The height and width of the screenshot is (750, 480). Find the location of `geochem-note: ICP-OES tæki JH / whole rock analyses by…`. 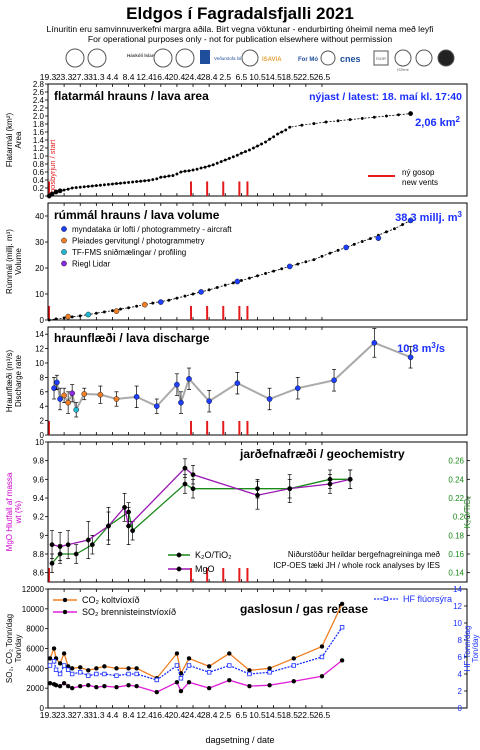

geochem-note: ICP-OES tæki JH / whole rock analyses by… is located at coordinates (356, 565).